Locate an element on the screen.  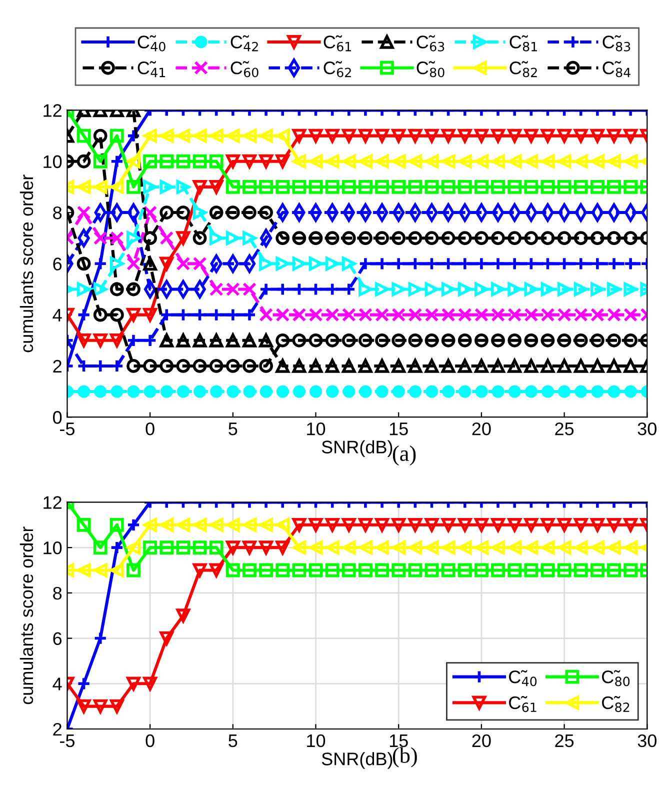
legend-label: C̃$_{63}$ is located at coordinates (430, 43).